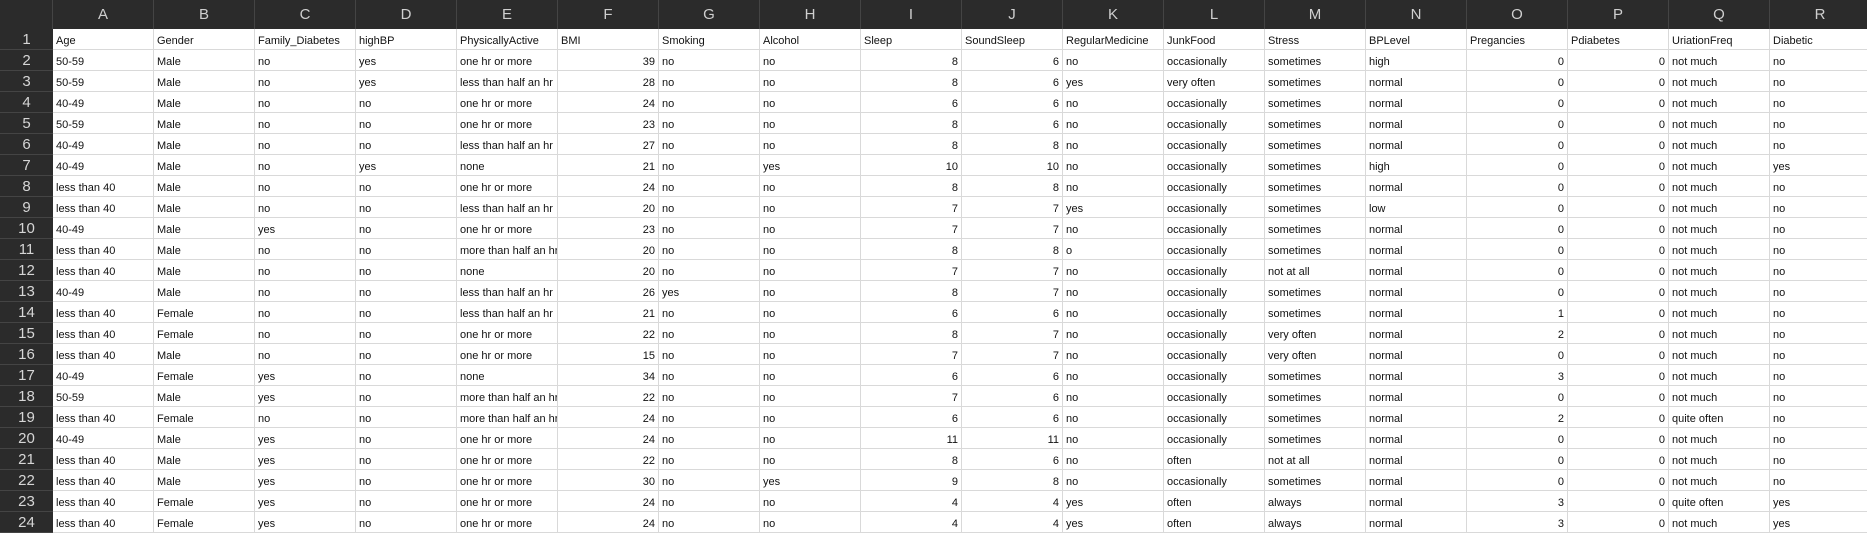 This screenshot has width=1867, height=536. Describe the element at coordinates (1818, 102) in the screenshot. I see `cell-r4: no` at that location.